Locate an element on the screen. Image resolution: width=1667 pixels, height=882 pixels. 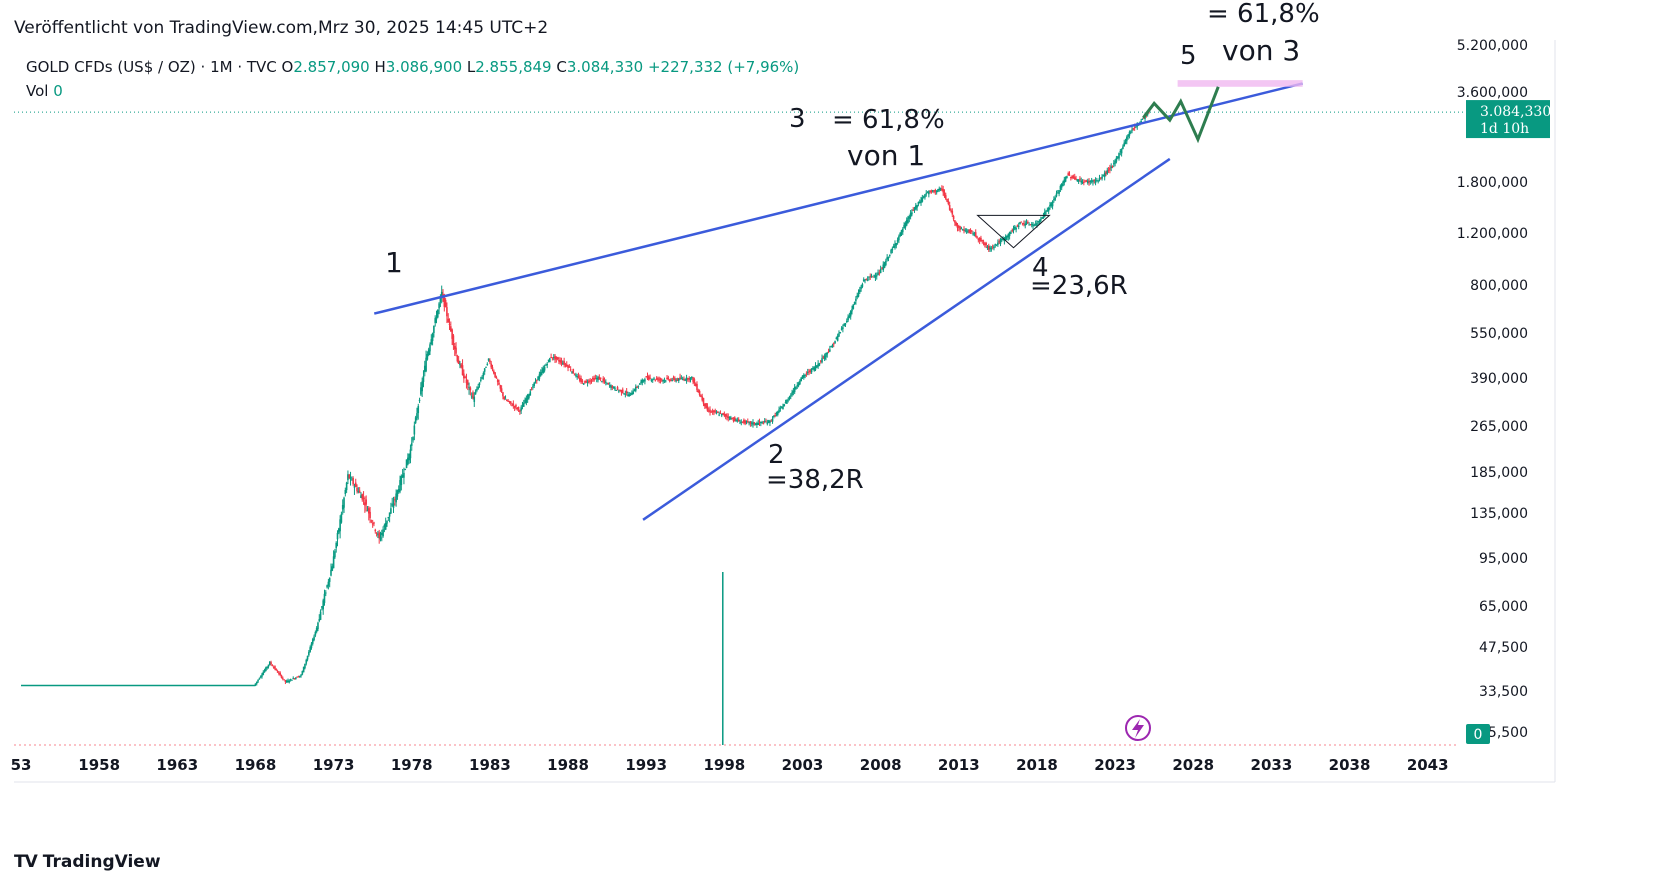
tradingview-footer: TV TradingView is located at coordinates (87, 862).